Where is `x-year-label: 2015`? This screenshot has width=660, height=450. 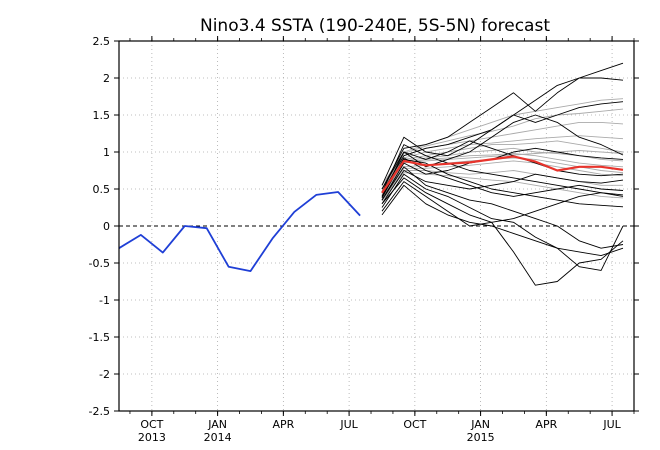
x-year-label: 2015 is located at coordinates (481, 437).